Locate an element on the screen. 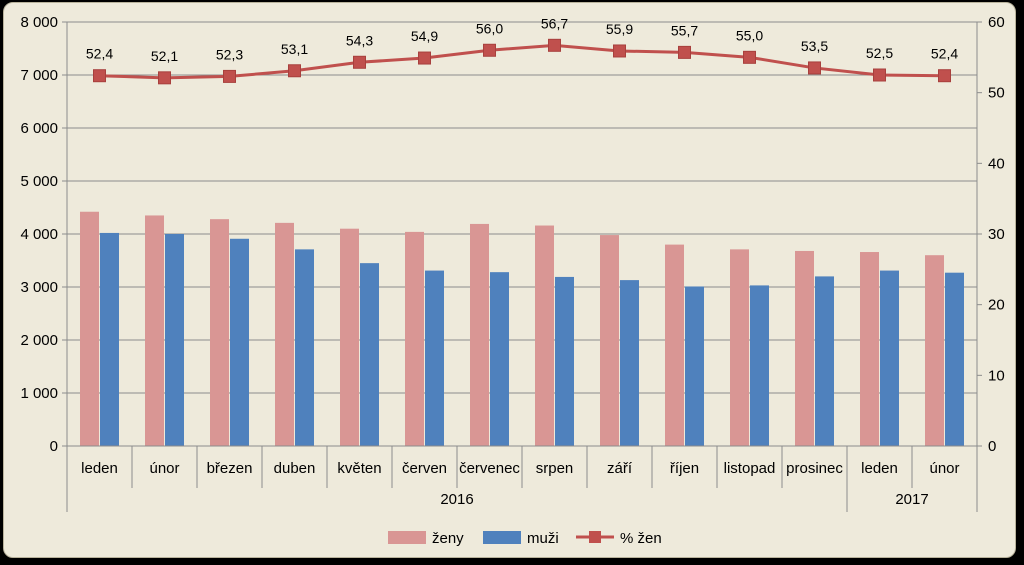  y-right-tick-label: 50 is located at coordinates (996, 93).